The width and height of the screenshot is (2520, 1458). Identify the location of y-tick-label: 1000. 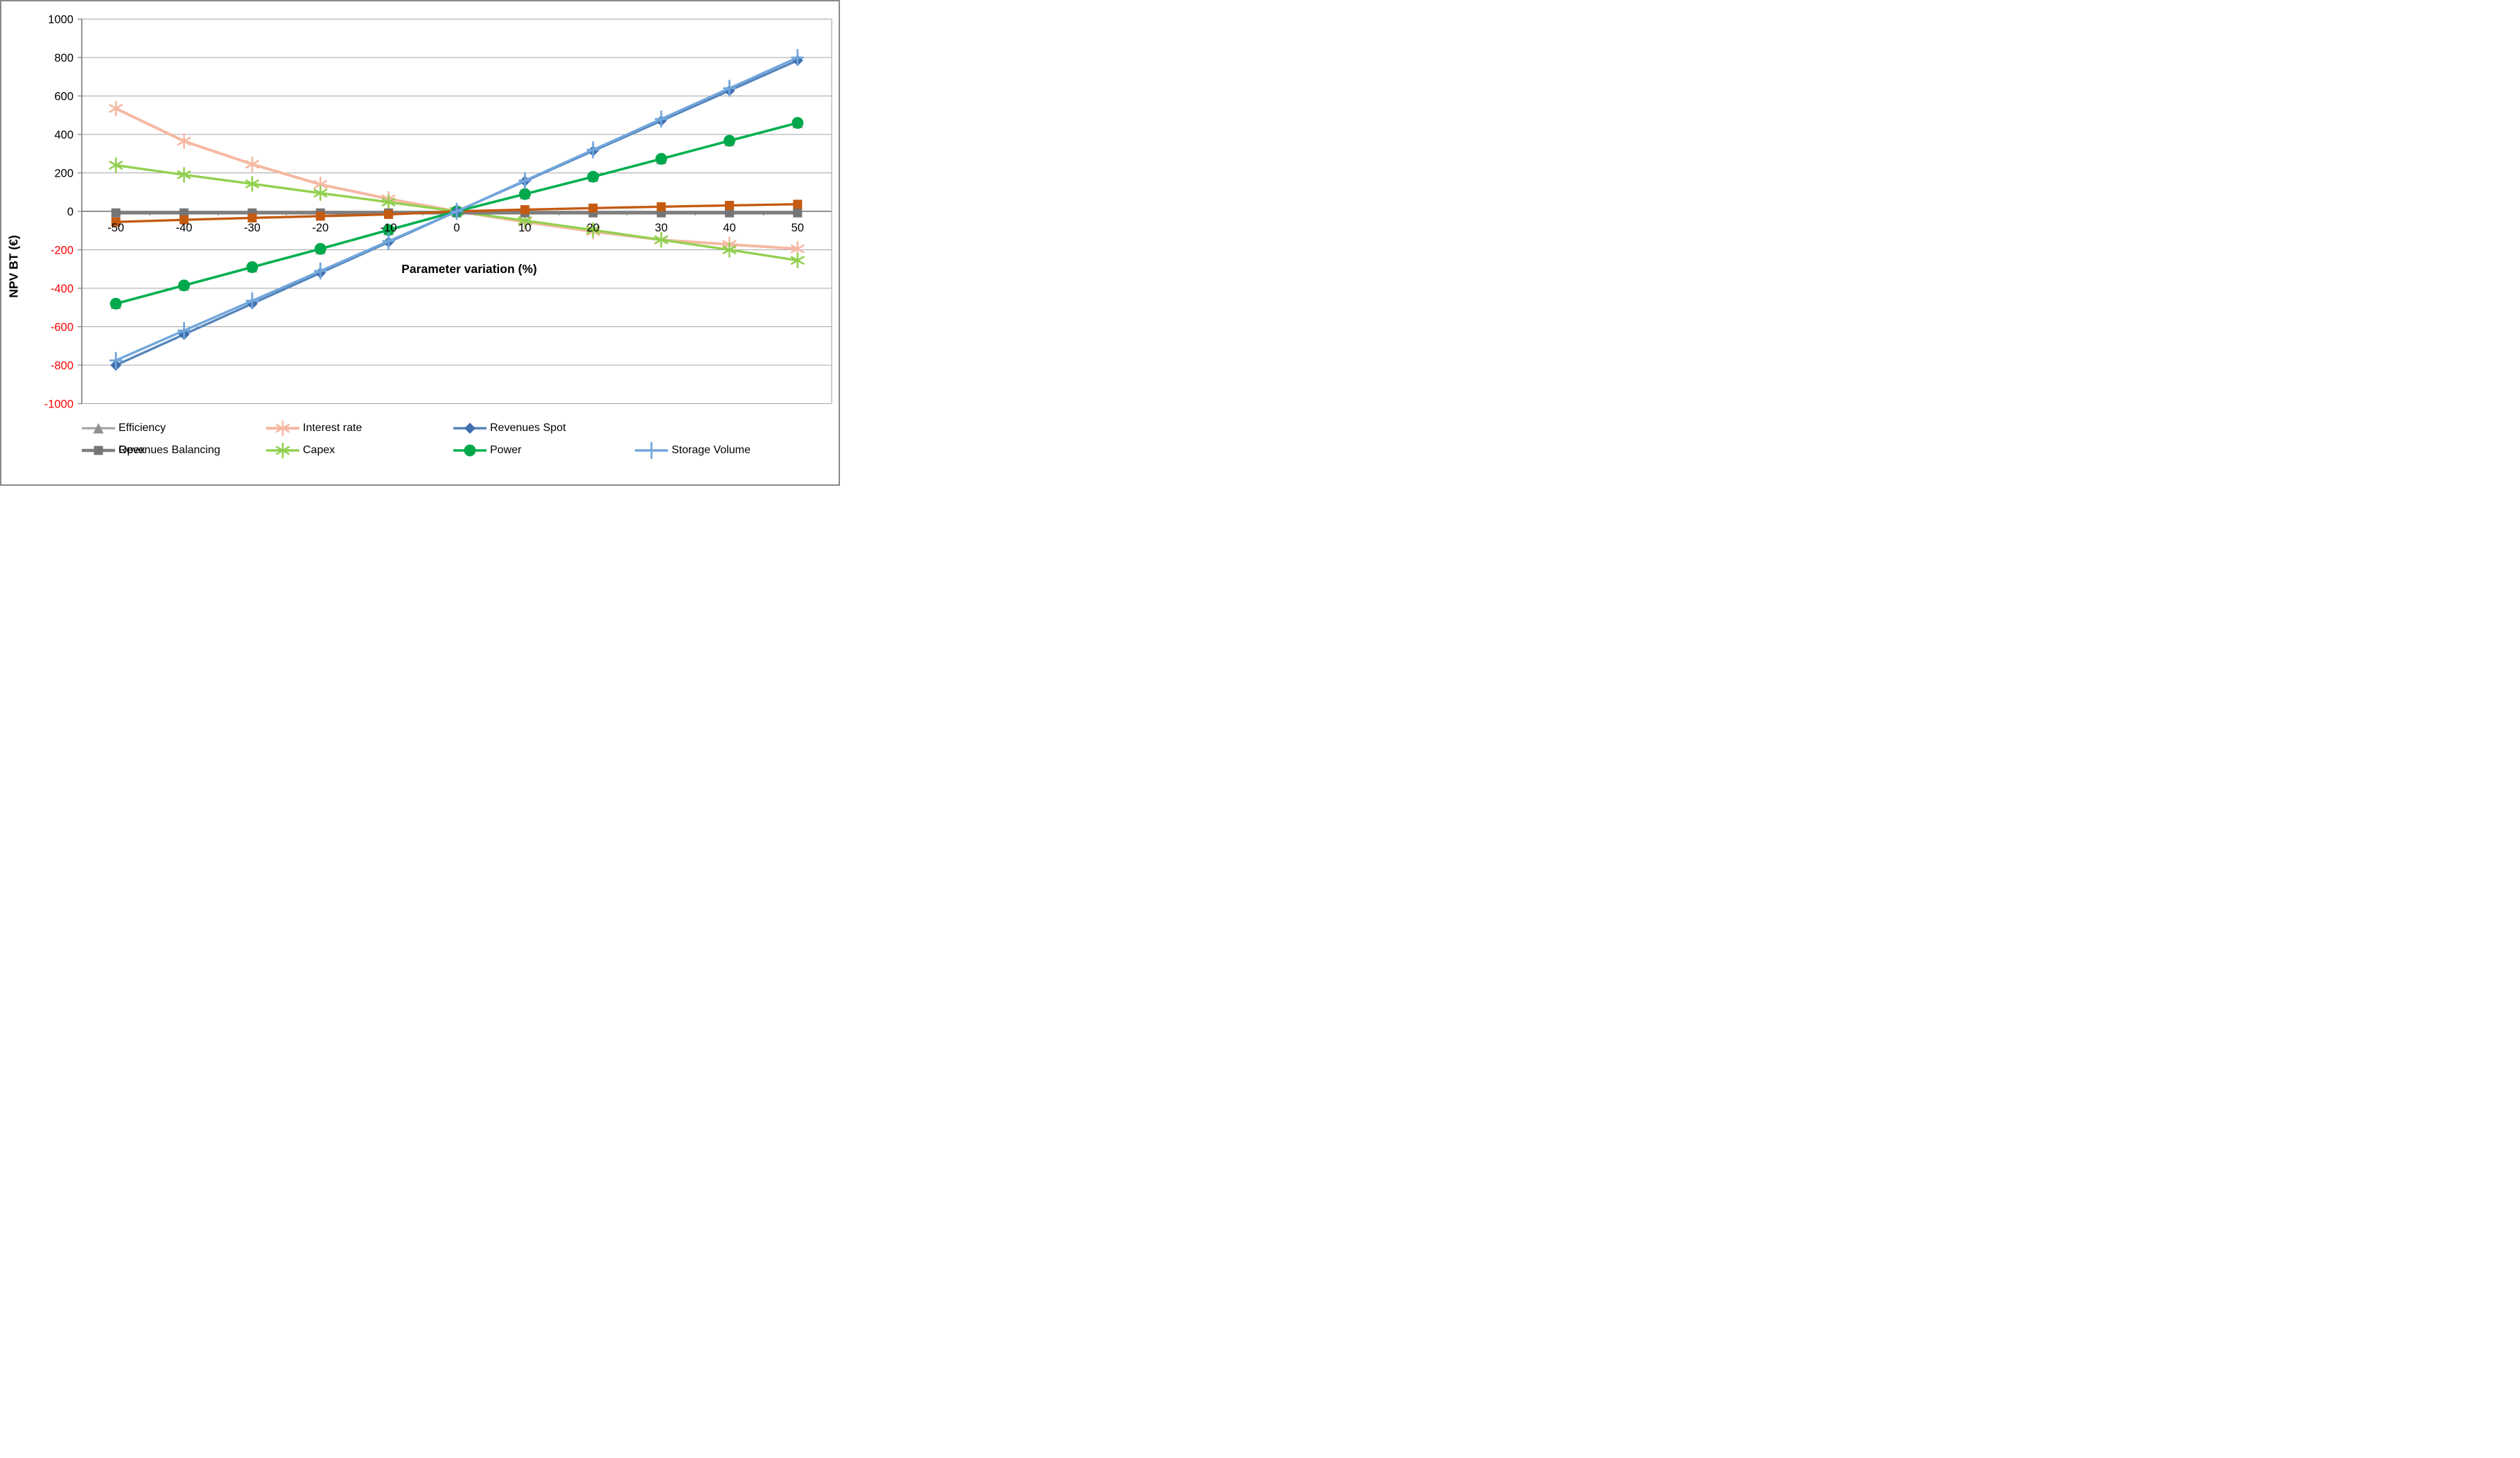
(60, 20).